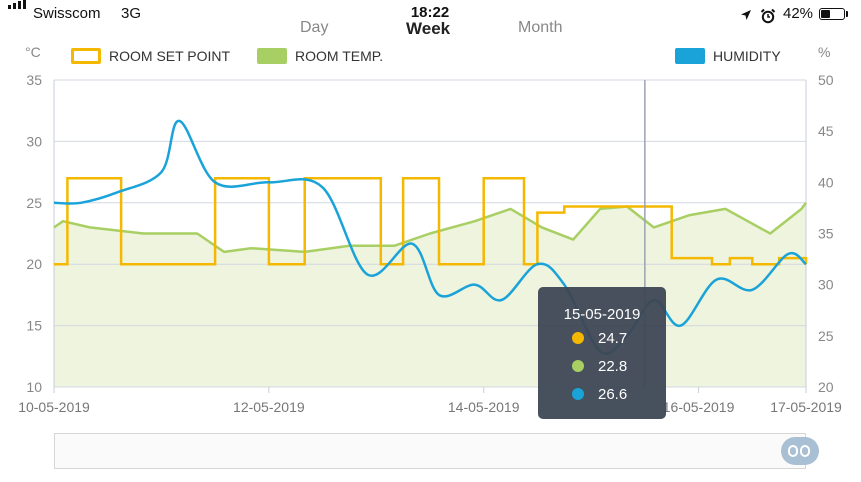 This screenshot has width=861, height=482. I want to click on right-tick-40: 40, so click(826, 182).